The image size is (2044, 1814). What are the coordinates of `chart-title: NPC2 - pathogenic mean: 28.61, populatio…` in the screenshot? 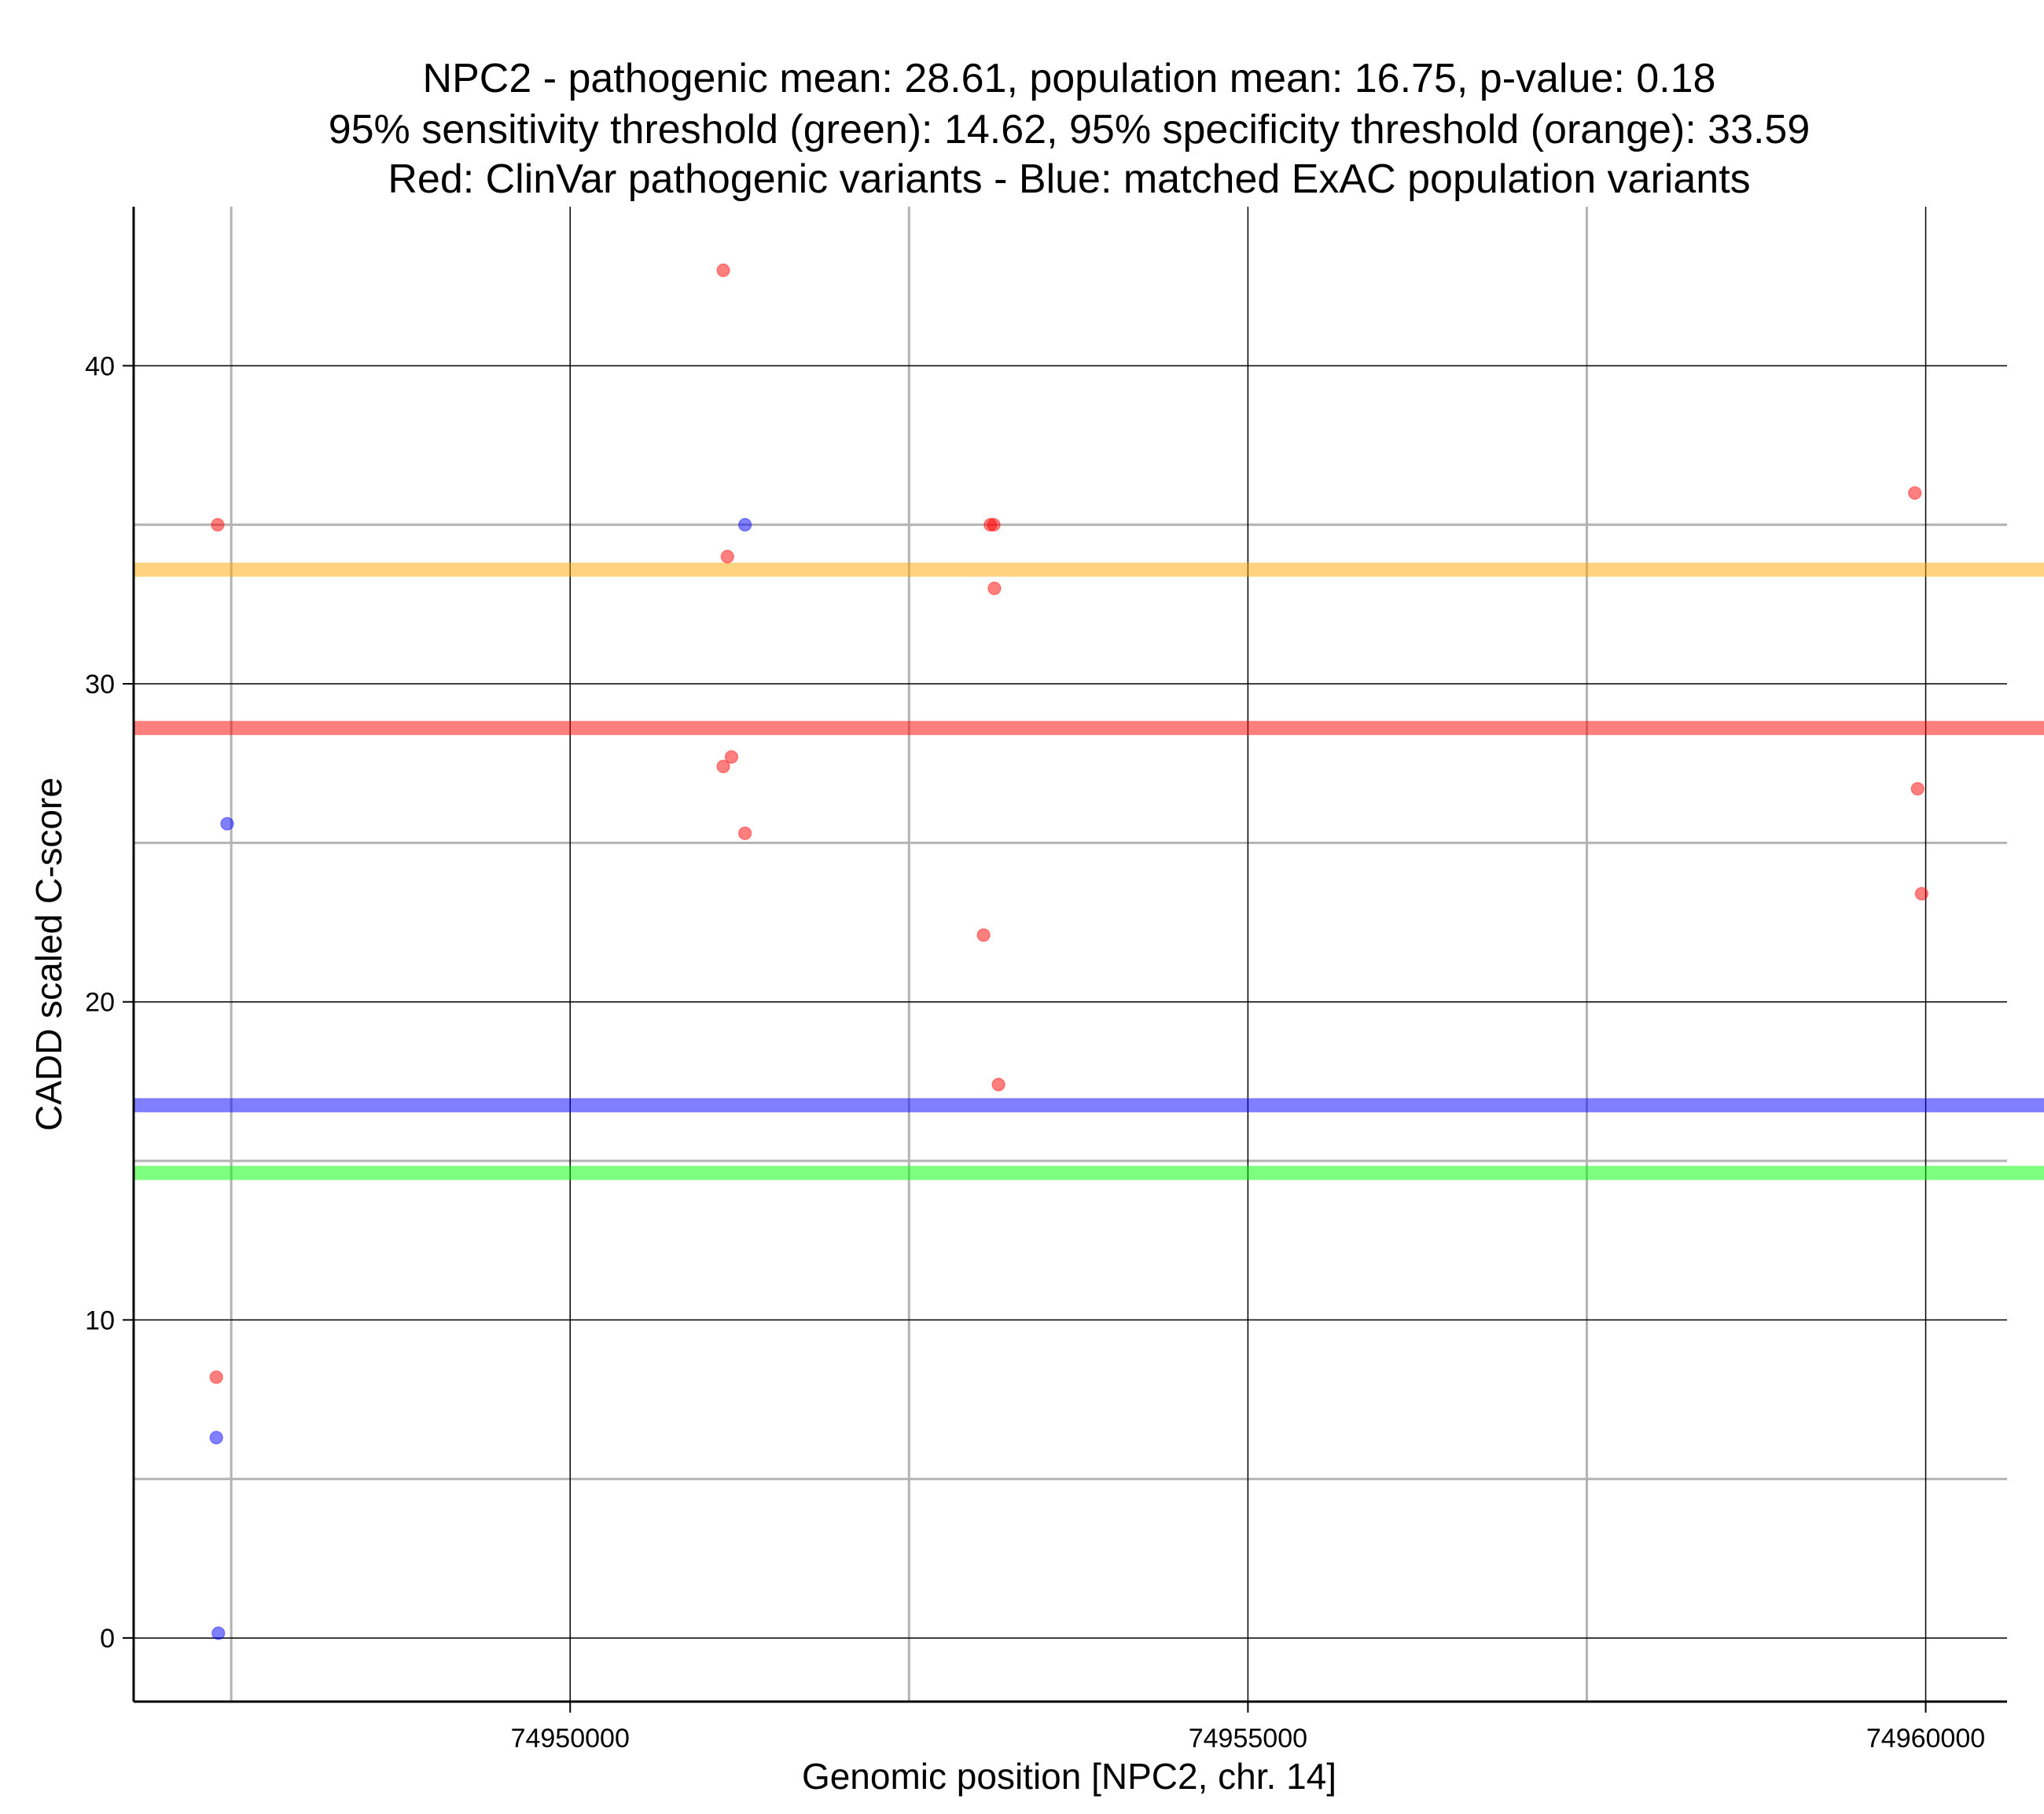 It's located at (1070, 129).